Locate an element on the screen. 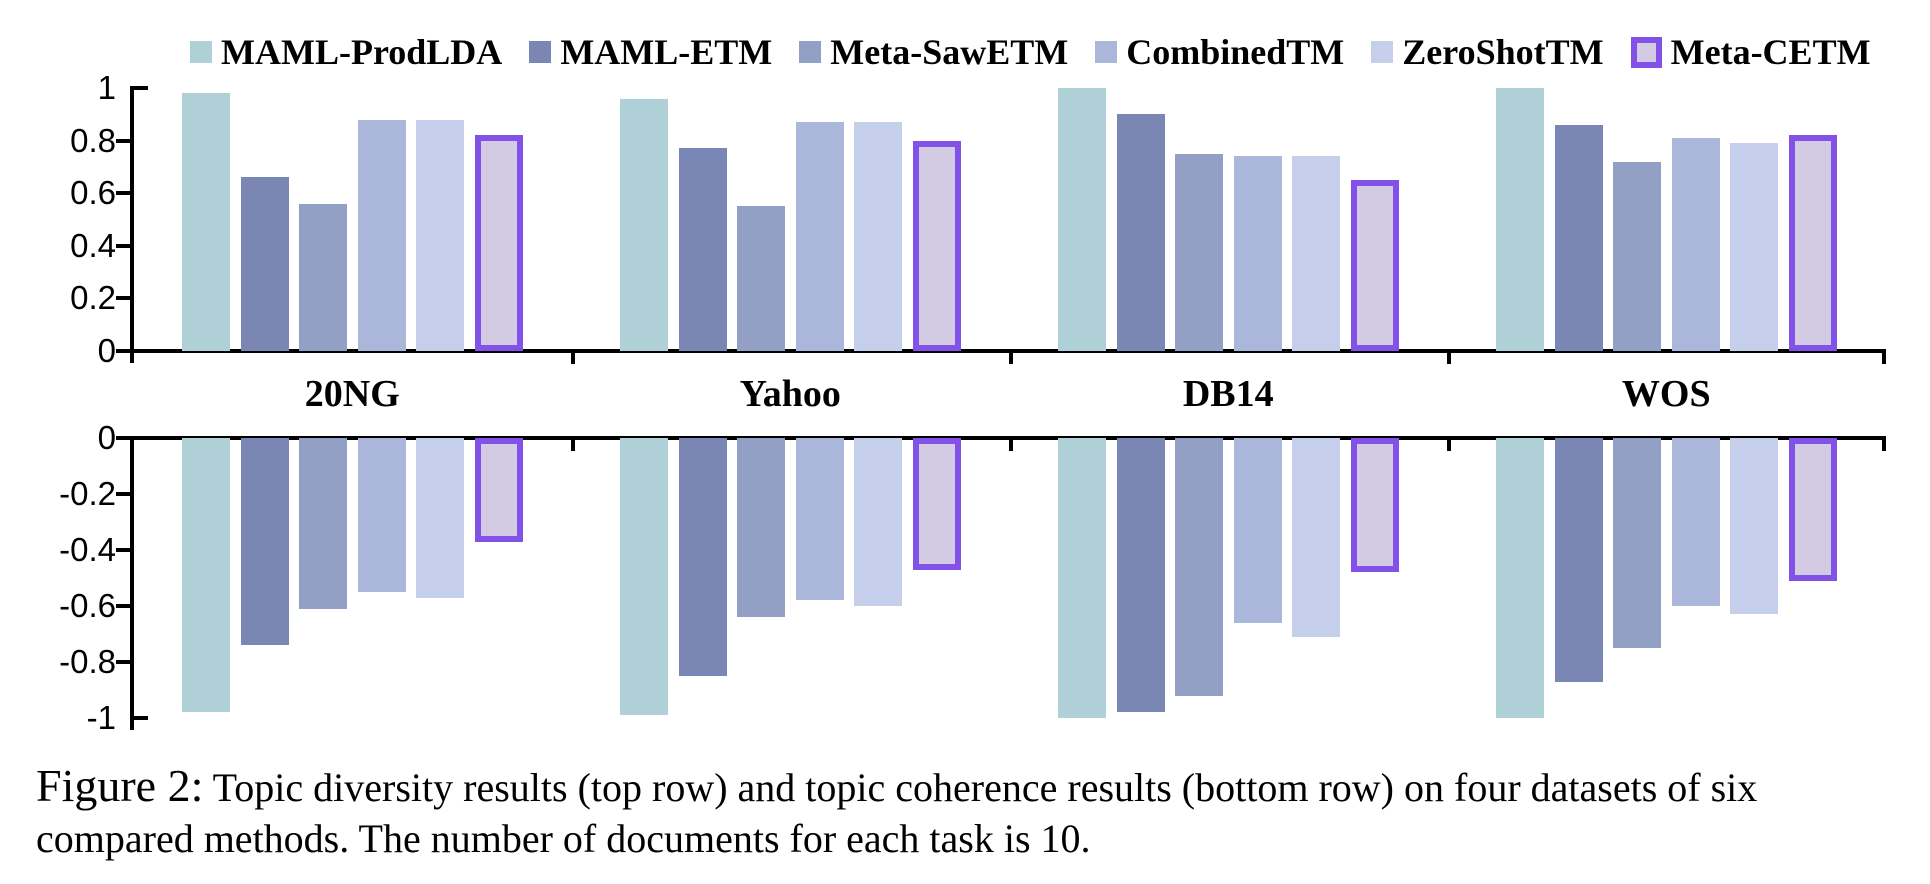 Image resolution: width=1930 pixels, height=884 pixels. legend-item-label: ZeroShotTM is located at coordinates (1503, 52).